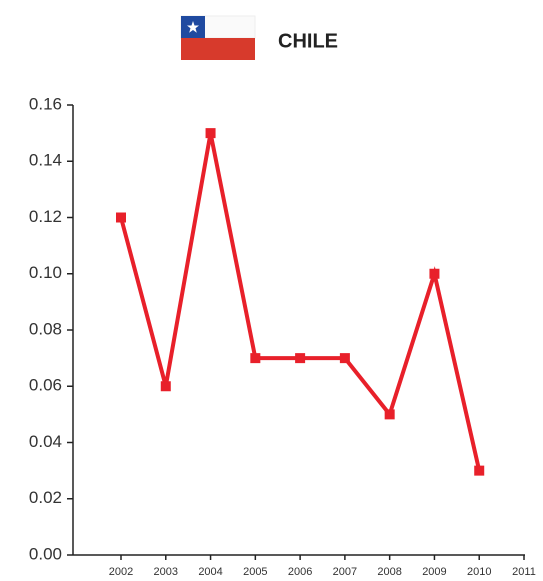 Image resolution: width=543 pixels, height=581 pixels. What do you see at coordinates (210, 572) in the screenshot?
I see `x-tick-label: 2004` at bounding box center [210, 572].